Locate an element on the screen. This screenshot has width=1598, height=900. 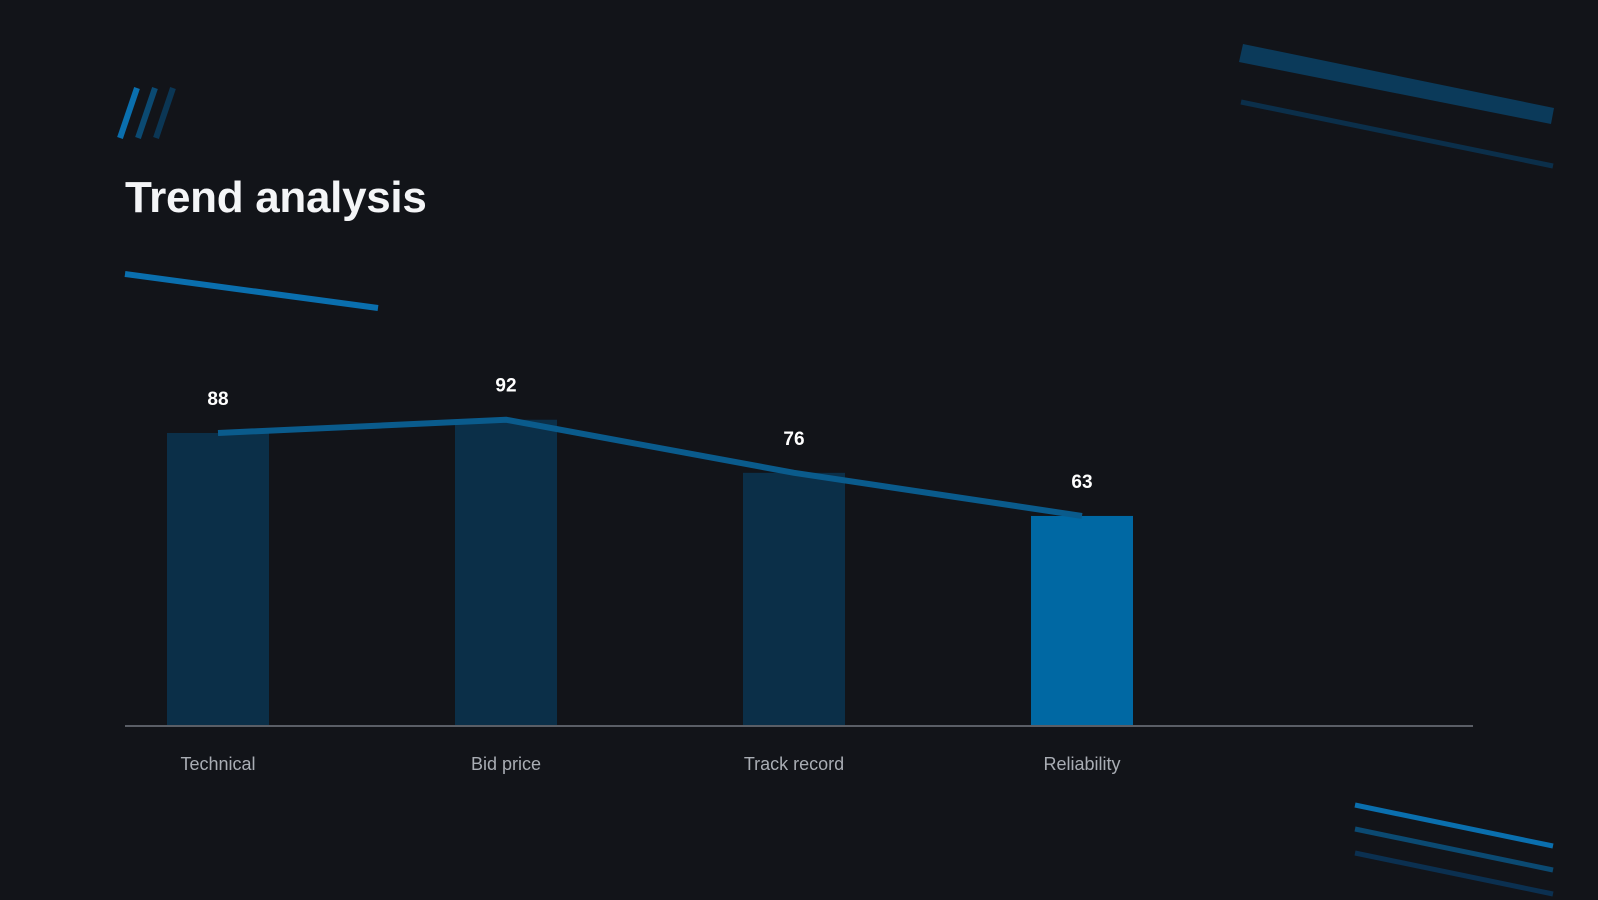
data-label: 76 is located at coordinates (793, 439).